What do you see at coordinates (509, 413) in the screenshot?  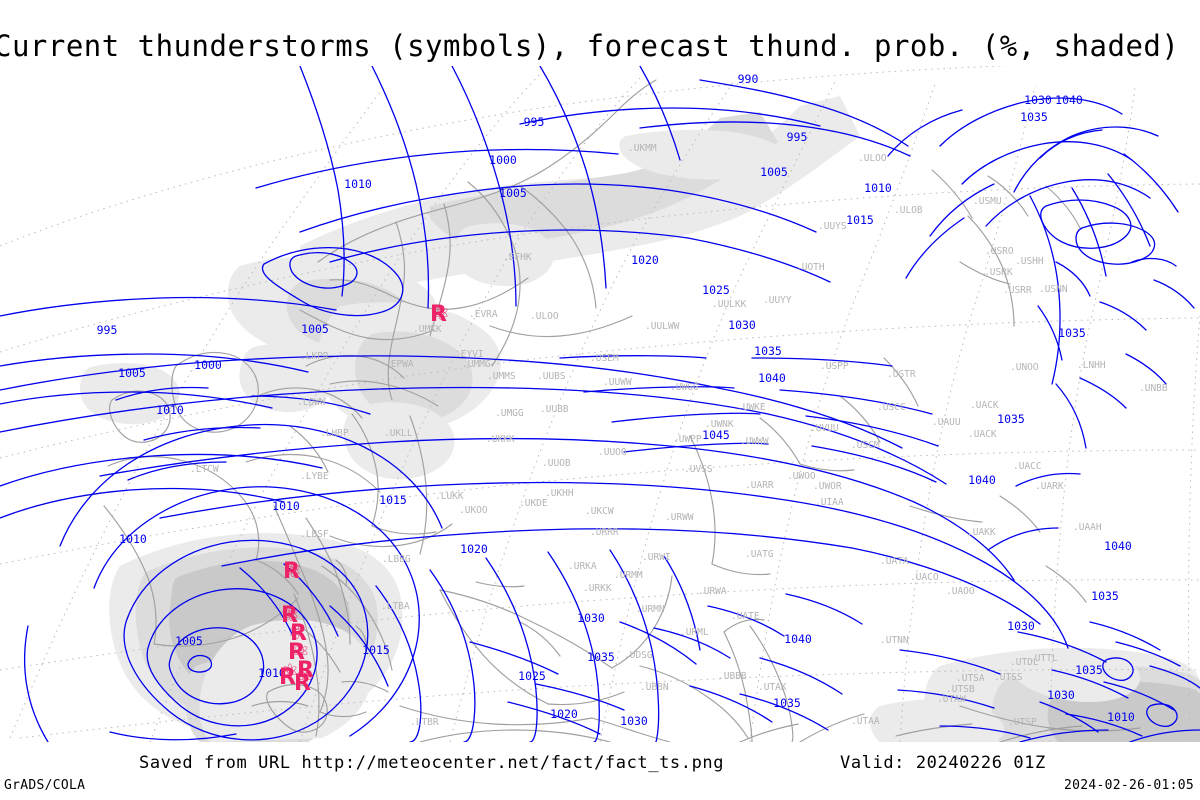 I see `svg-text: .UMGG` at bounding box center [509, 413].